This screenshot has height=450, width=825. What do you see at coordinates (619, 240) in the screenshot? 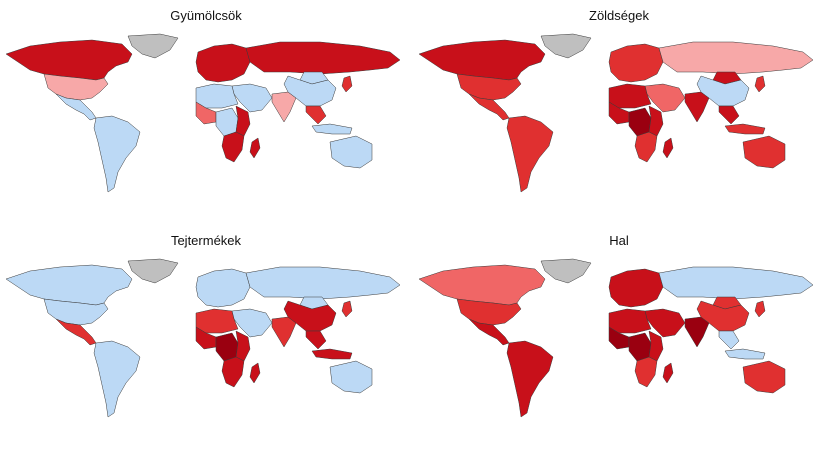
I see `panel-title: Hal` at bounding box center [619, 240].